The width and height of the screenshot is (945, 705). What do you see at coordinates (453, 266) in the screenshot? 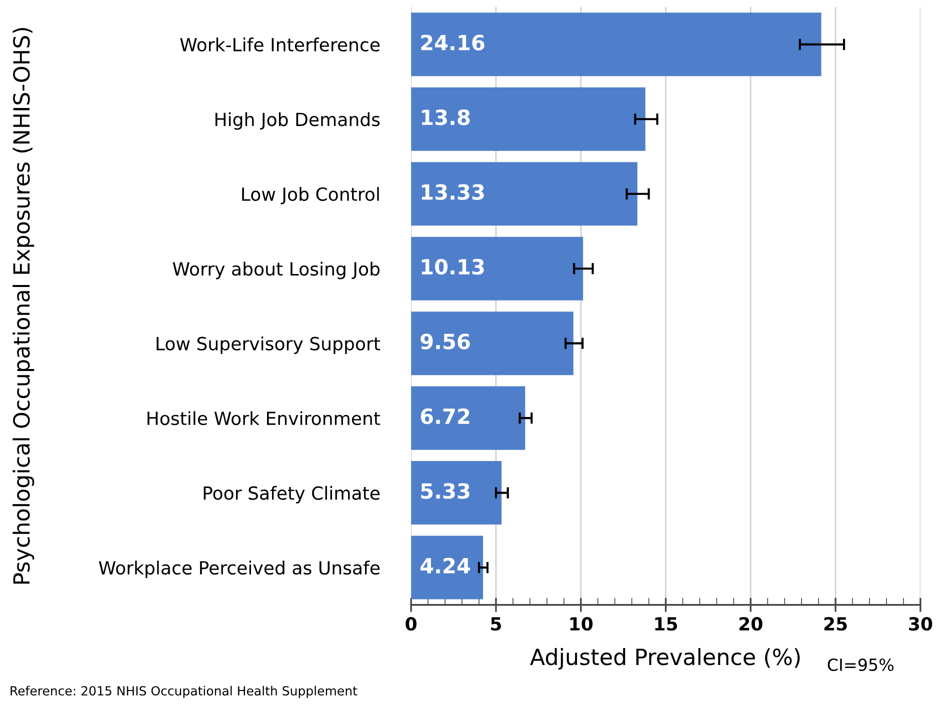
I see `data-label: 10.13` at bounding box center [453, 266].